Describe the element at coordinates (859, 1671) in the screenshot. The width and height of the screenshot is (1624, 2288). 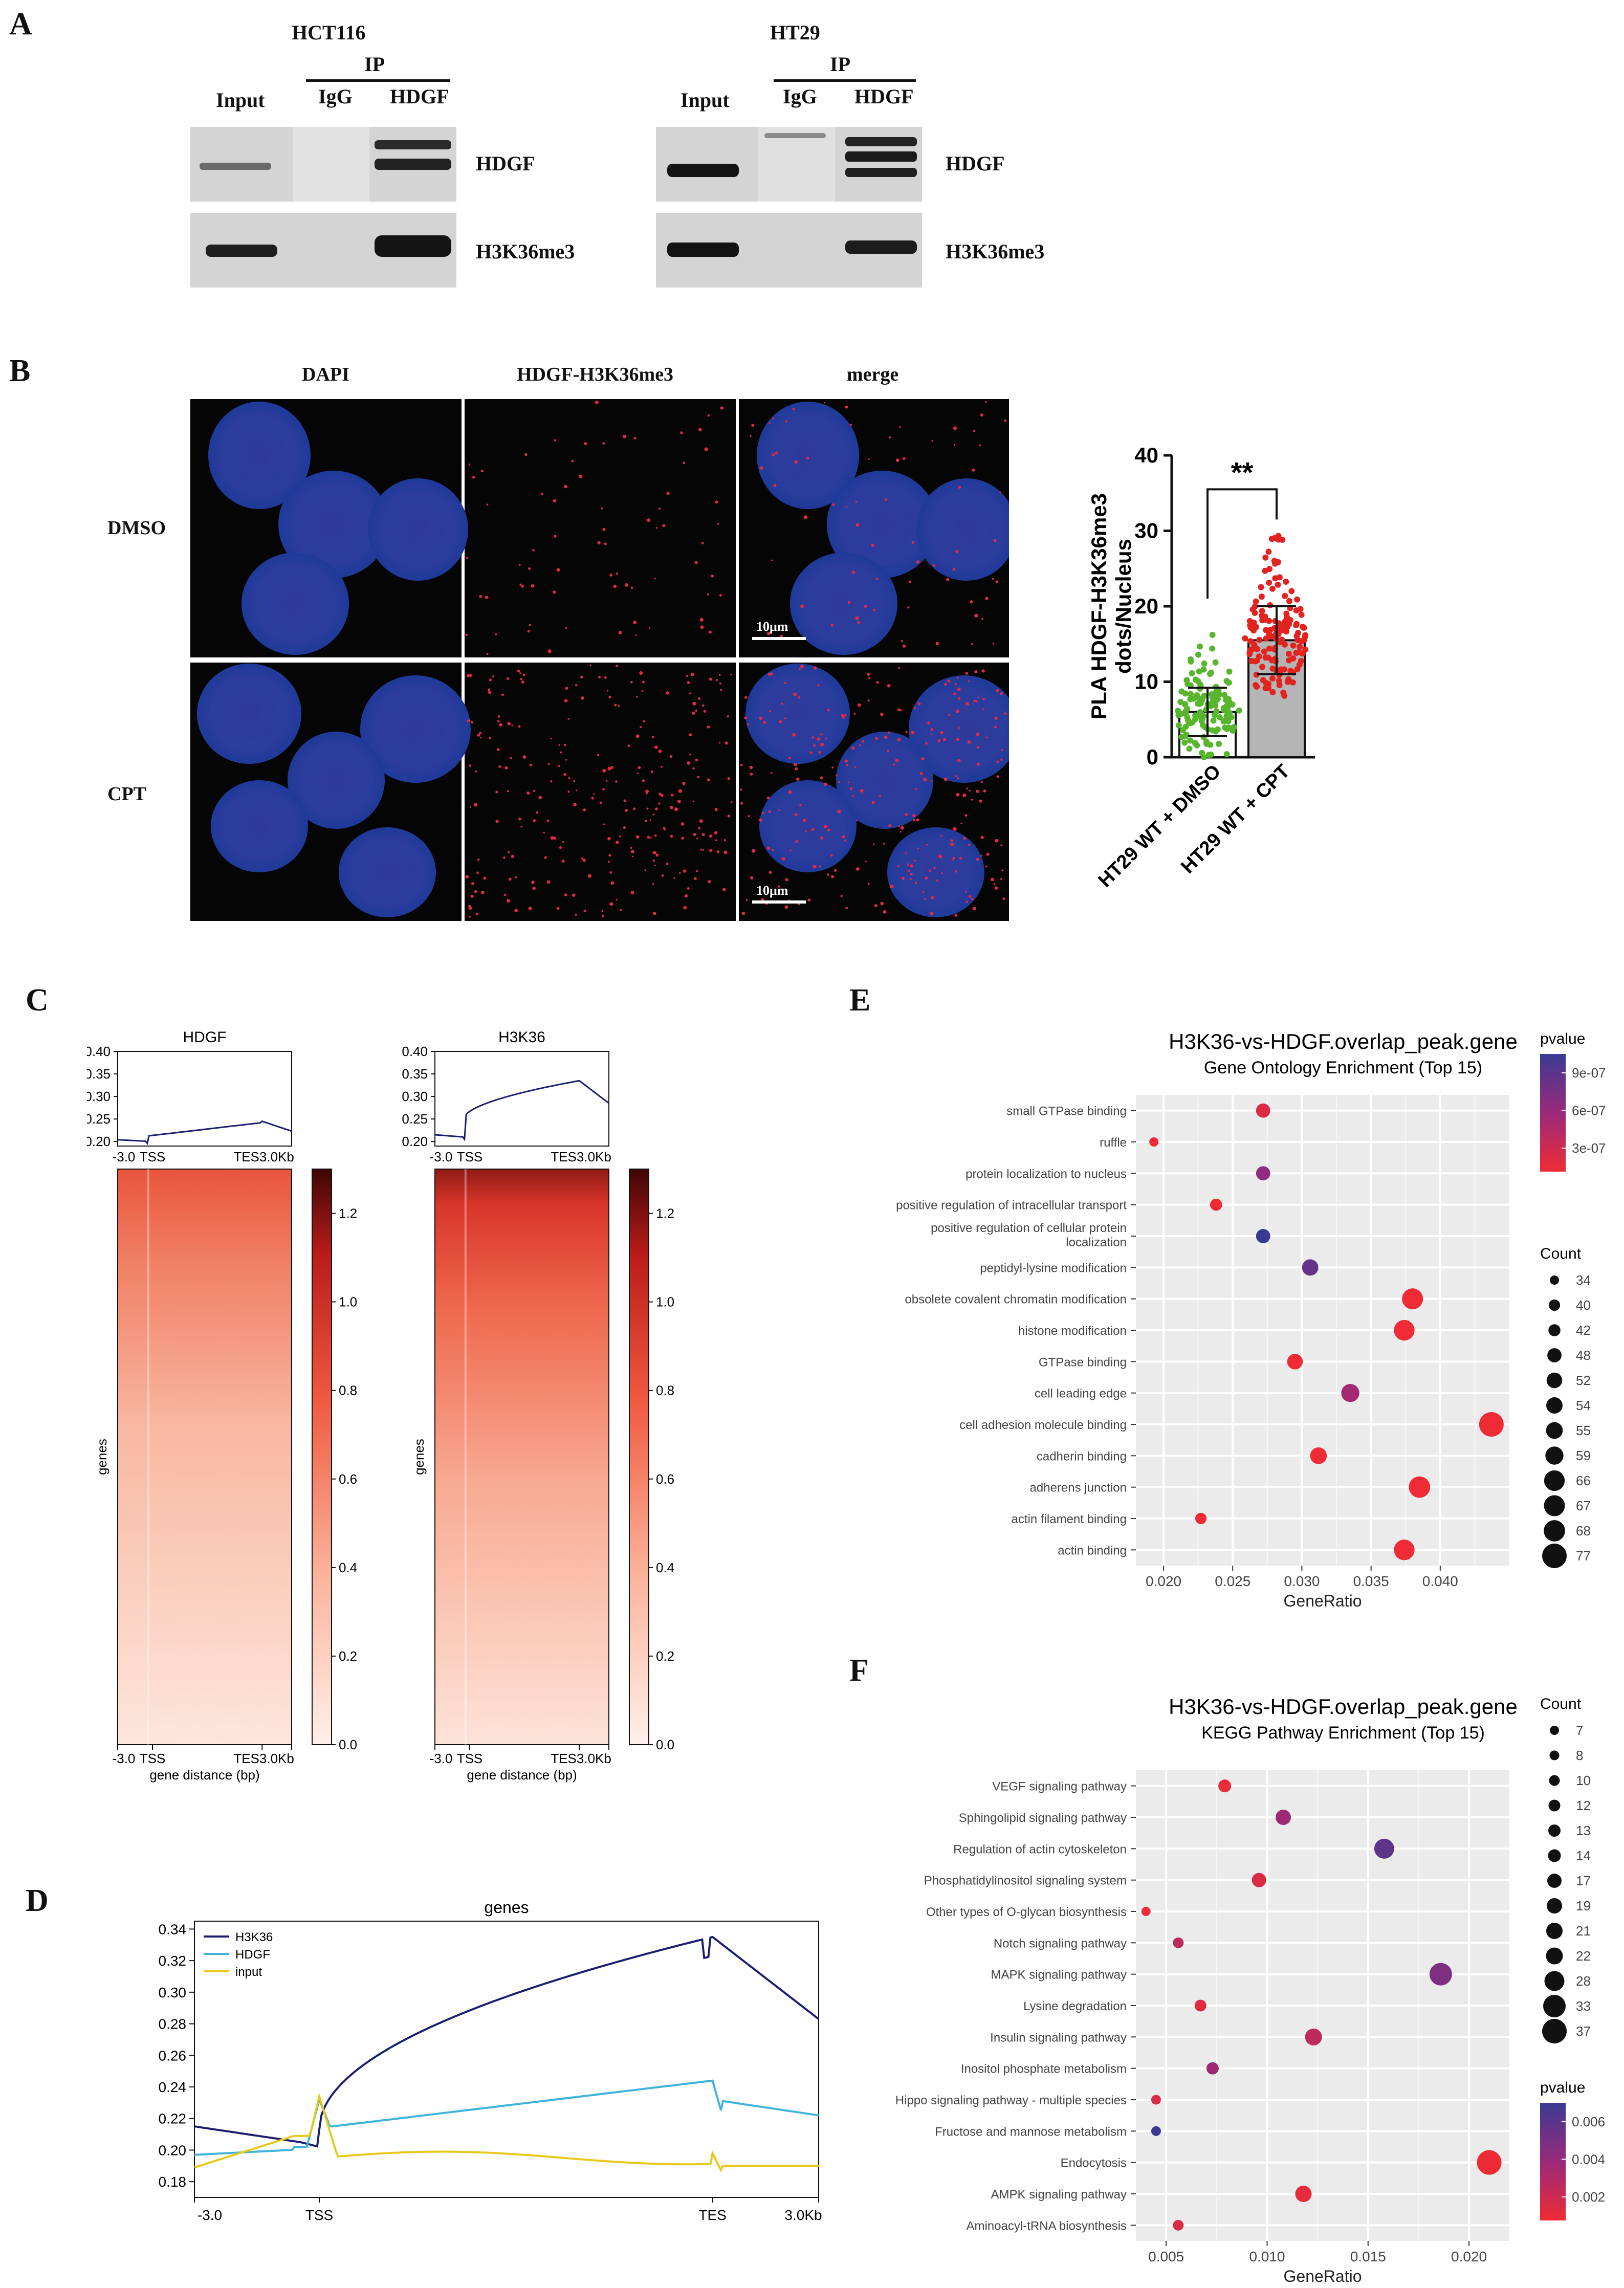
I see `panel-label-f: F` at that location.